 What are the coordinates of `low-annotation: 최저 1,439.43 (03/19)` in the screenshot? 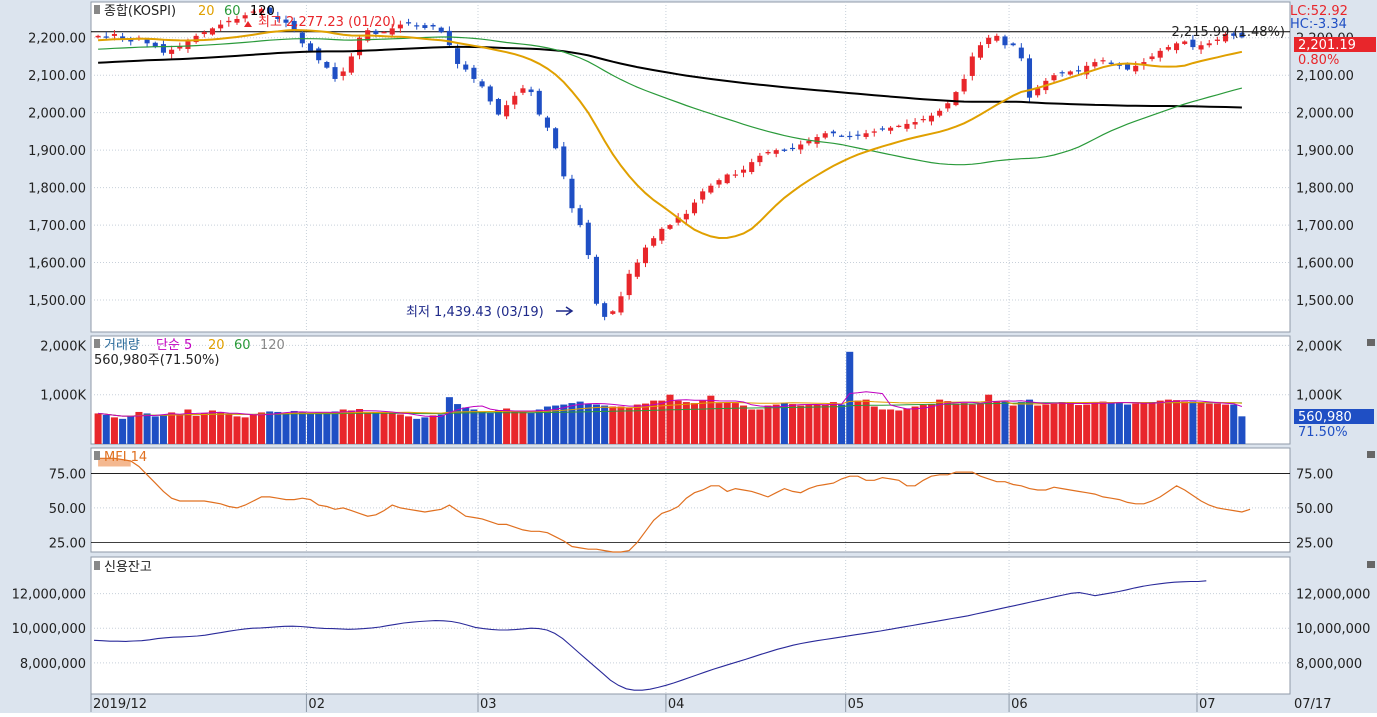 It's located at (475, 312).